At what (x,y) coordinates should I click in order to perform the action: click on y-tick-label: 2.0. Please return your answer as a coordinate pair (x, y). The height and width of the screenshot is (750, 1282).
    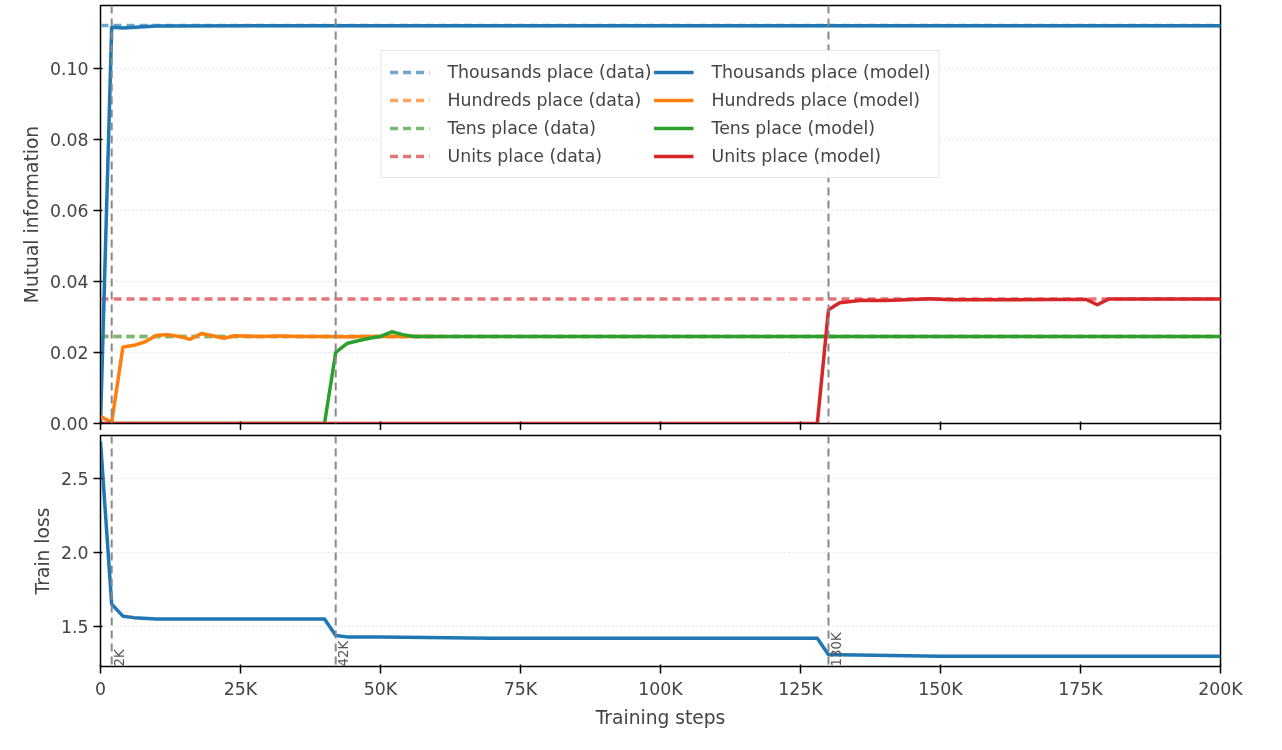
    Looking at the image, I should click on (74, 552).